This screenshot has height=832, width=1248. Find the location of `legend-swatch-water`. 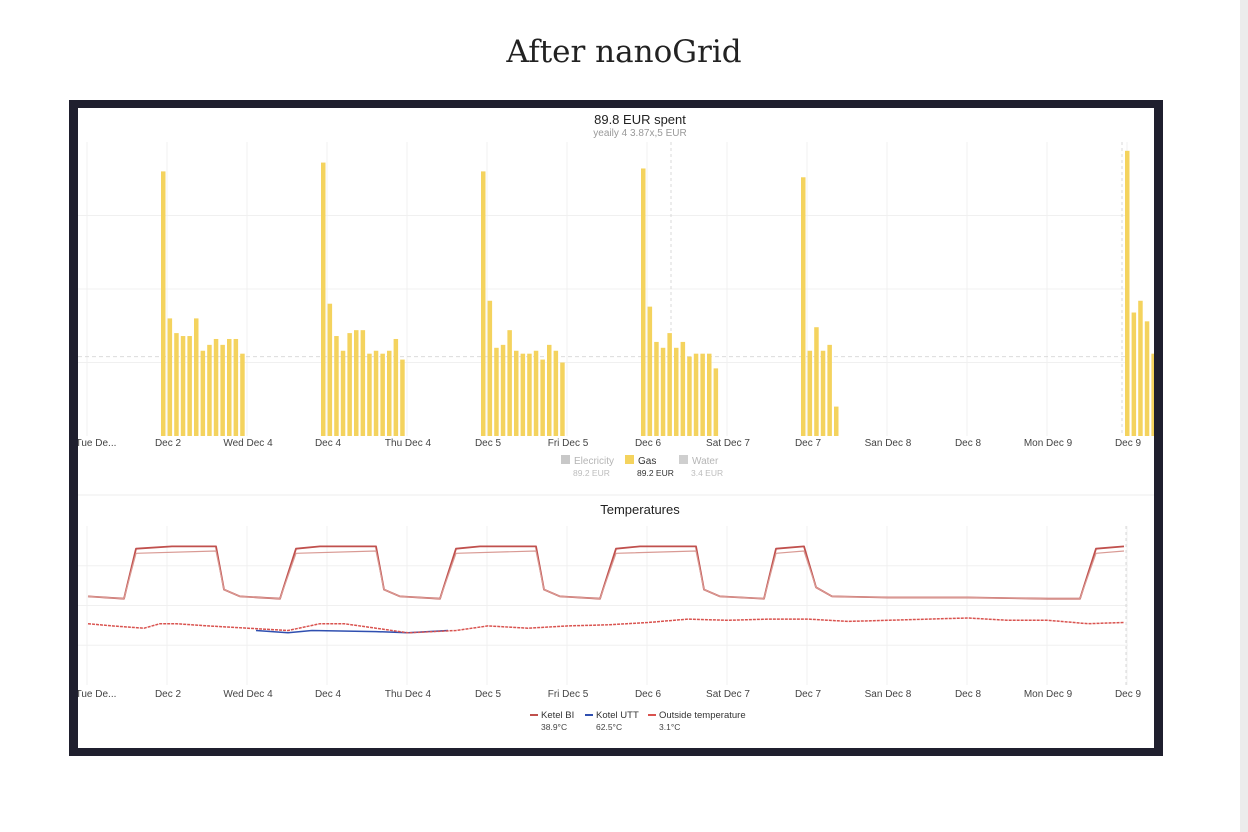

legend-swatch-water is located at coordinates (683, 459).